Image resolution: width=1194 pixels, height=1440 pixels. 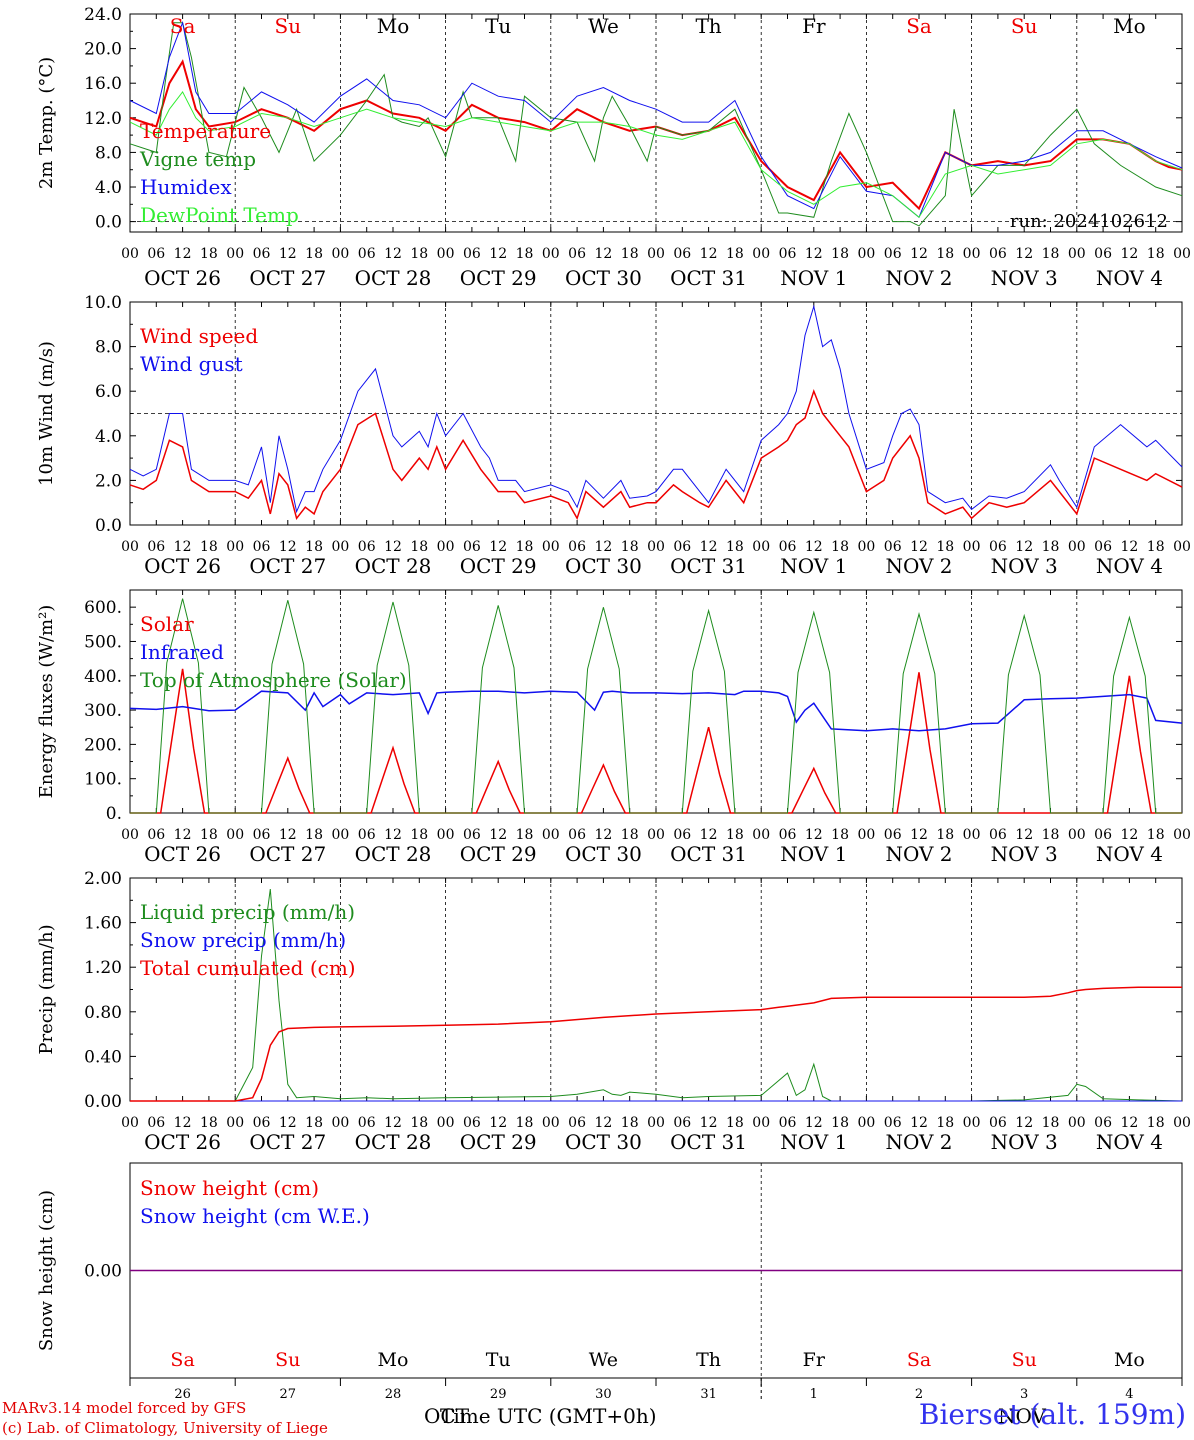 I want to click on month-label-right: NOV, so click(x=1022, y=1416).